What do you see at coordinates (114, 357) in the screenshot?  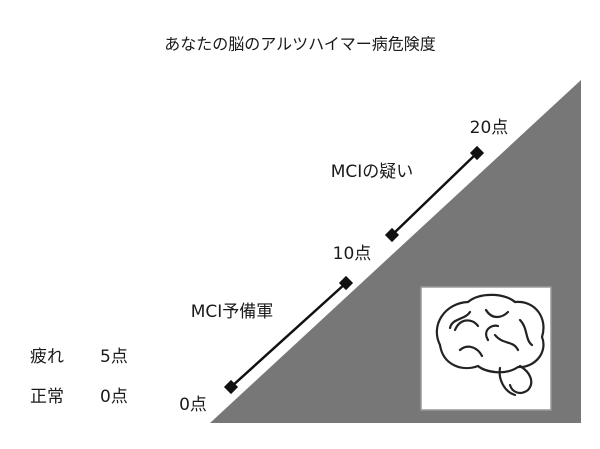 I see `legend-score: 5点` at bounding box center [114, 357].